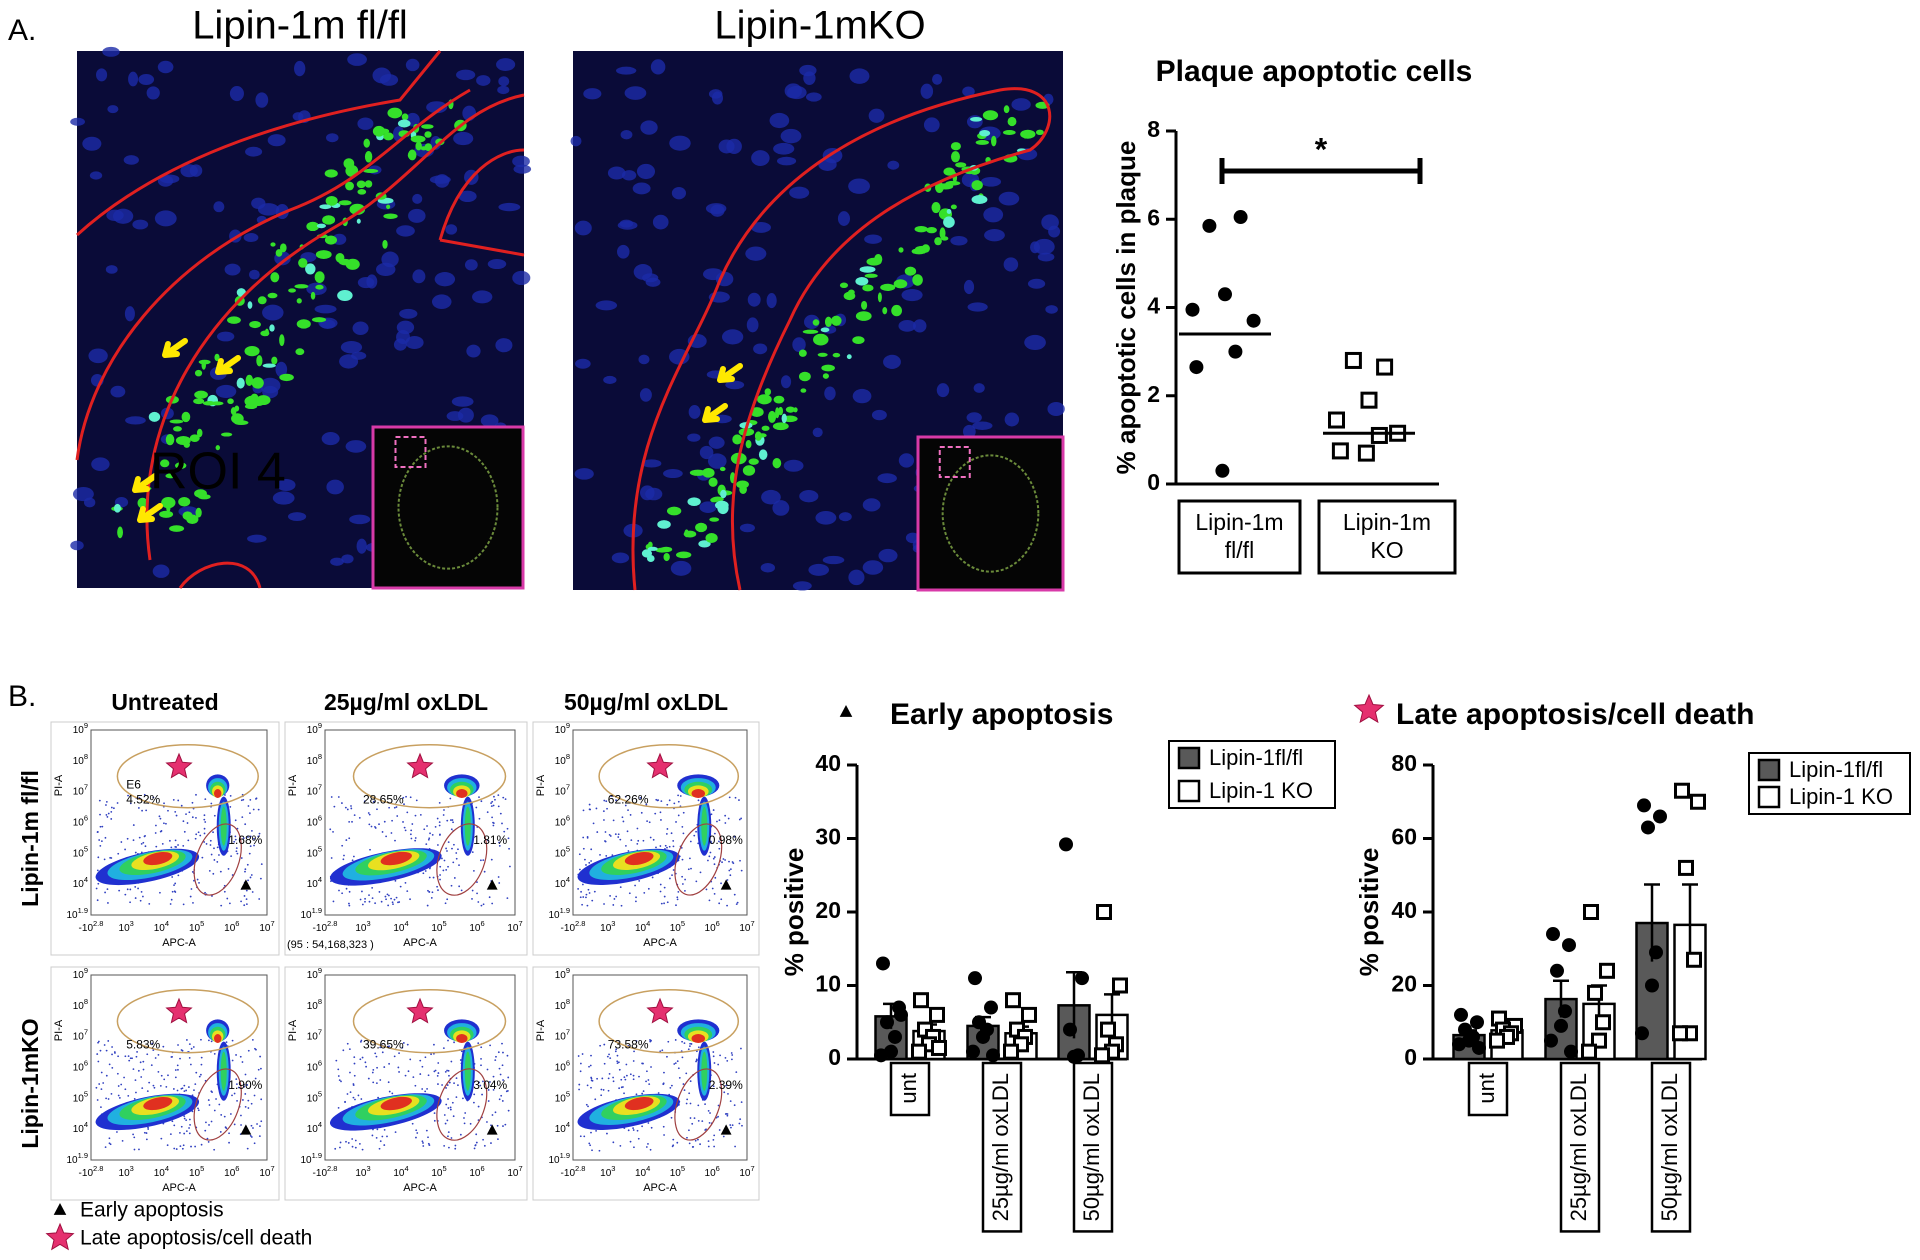 This screenshot has width=1920, height=1260. I want to click on tick-exponent: 5, so click(86, 848).